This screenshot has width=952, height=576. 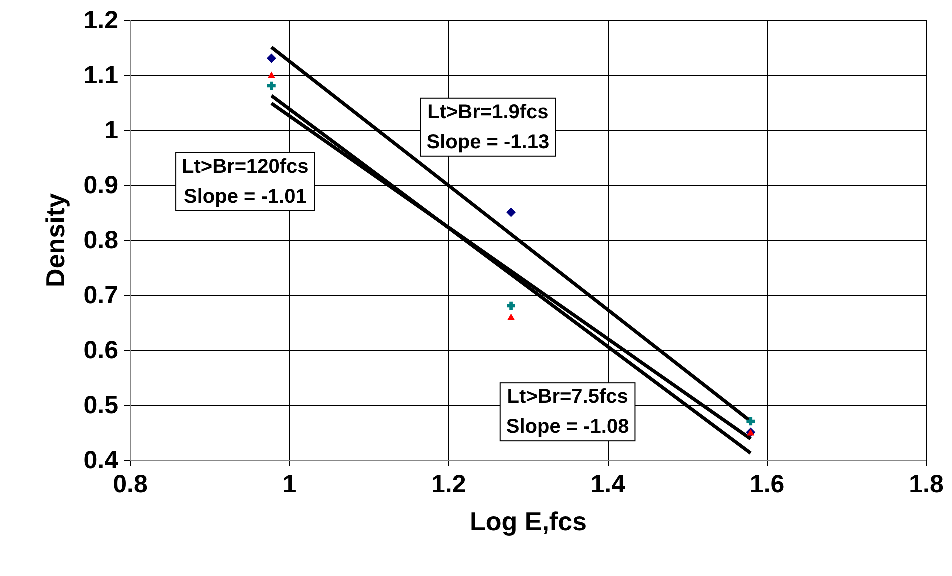 What do you see at coordinates (245, 182) in the screenshot?
I see `annotation: Lt>Br=120fcs Slope = -1.01` at bounding box center [245, 182].